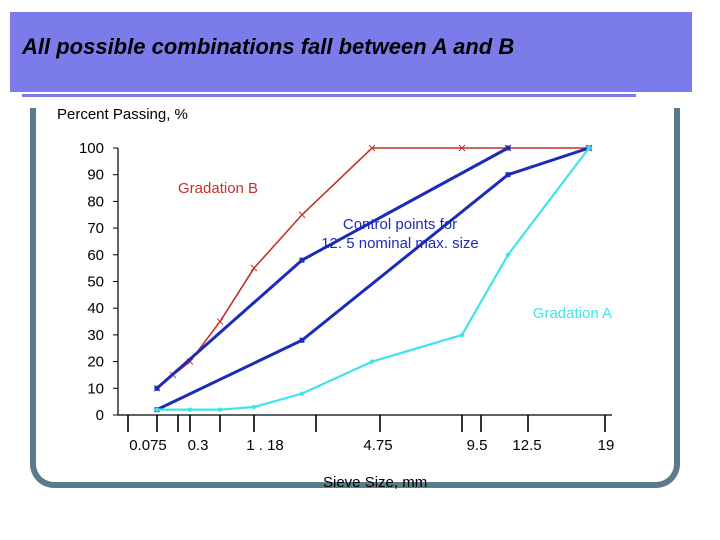 This screenshot has height=540, width=720. Describe the element at coordinates (91, 148) in the screenshot. I see `y-tick-label: 100` at that location.